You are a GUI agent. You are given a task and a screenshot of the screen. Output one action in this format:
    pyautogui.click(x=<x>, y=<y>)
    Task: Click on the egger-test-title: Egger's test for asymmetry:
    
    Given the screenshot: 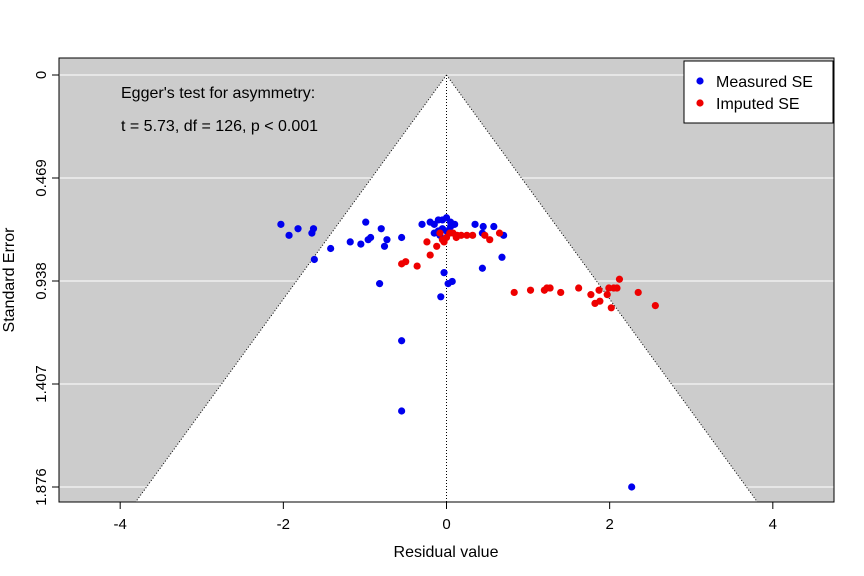 What is the action you would take?
    pyautogui.click(x=218, y=93)
    